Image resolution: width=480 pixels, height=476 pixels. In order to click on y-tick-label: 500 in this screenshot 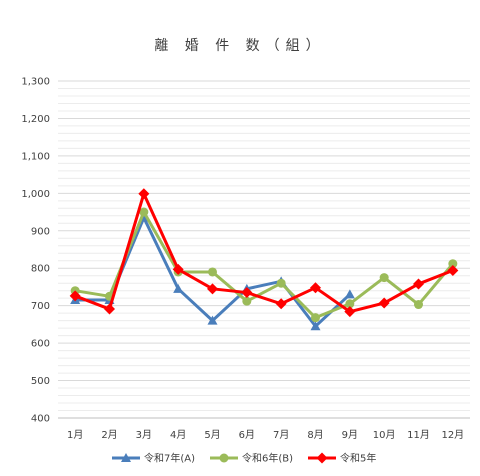, I will do `click(40, 381)`.